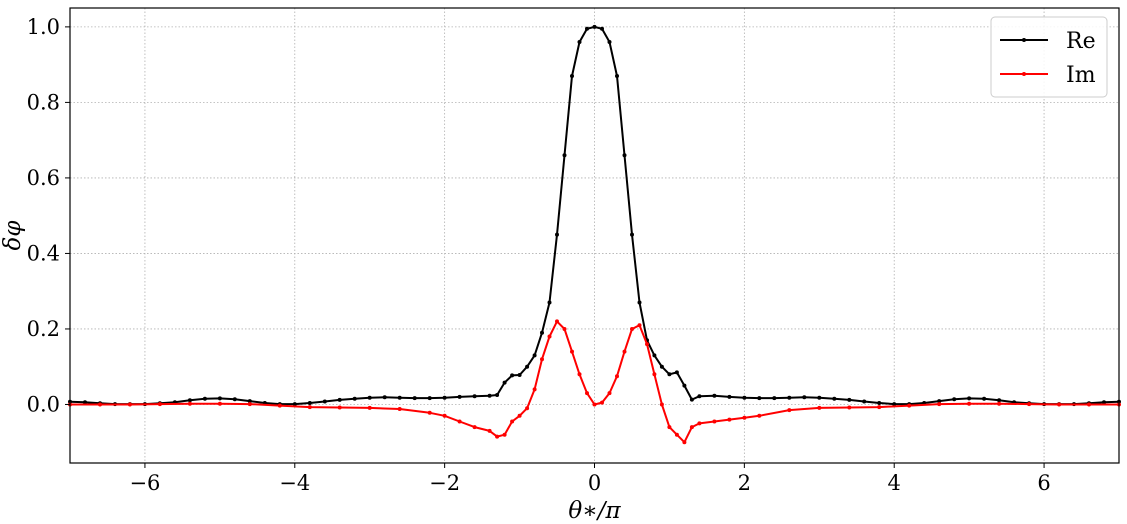  Describe the element at coordinates (1024, 40) in the screenshot. I see `legend-marker-re` at that location.